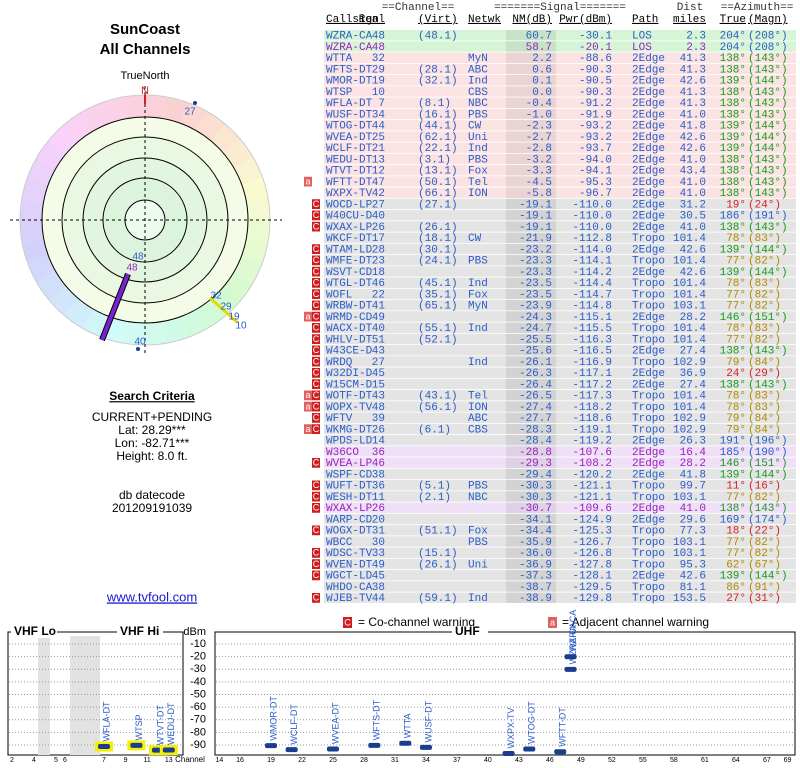 The width and height of the screenshot is (800, 768). Describe the element at coordinates (478, 115) in the screenshot. I see `table-cell: PBS` at that location.